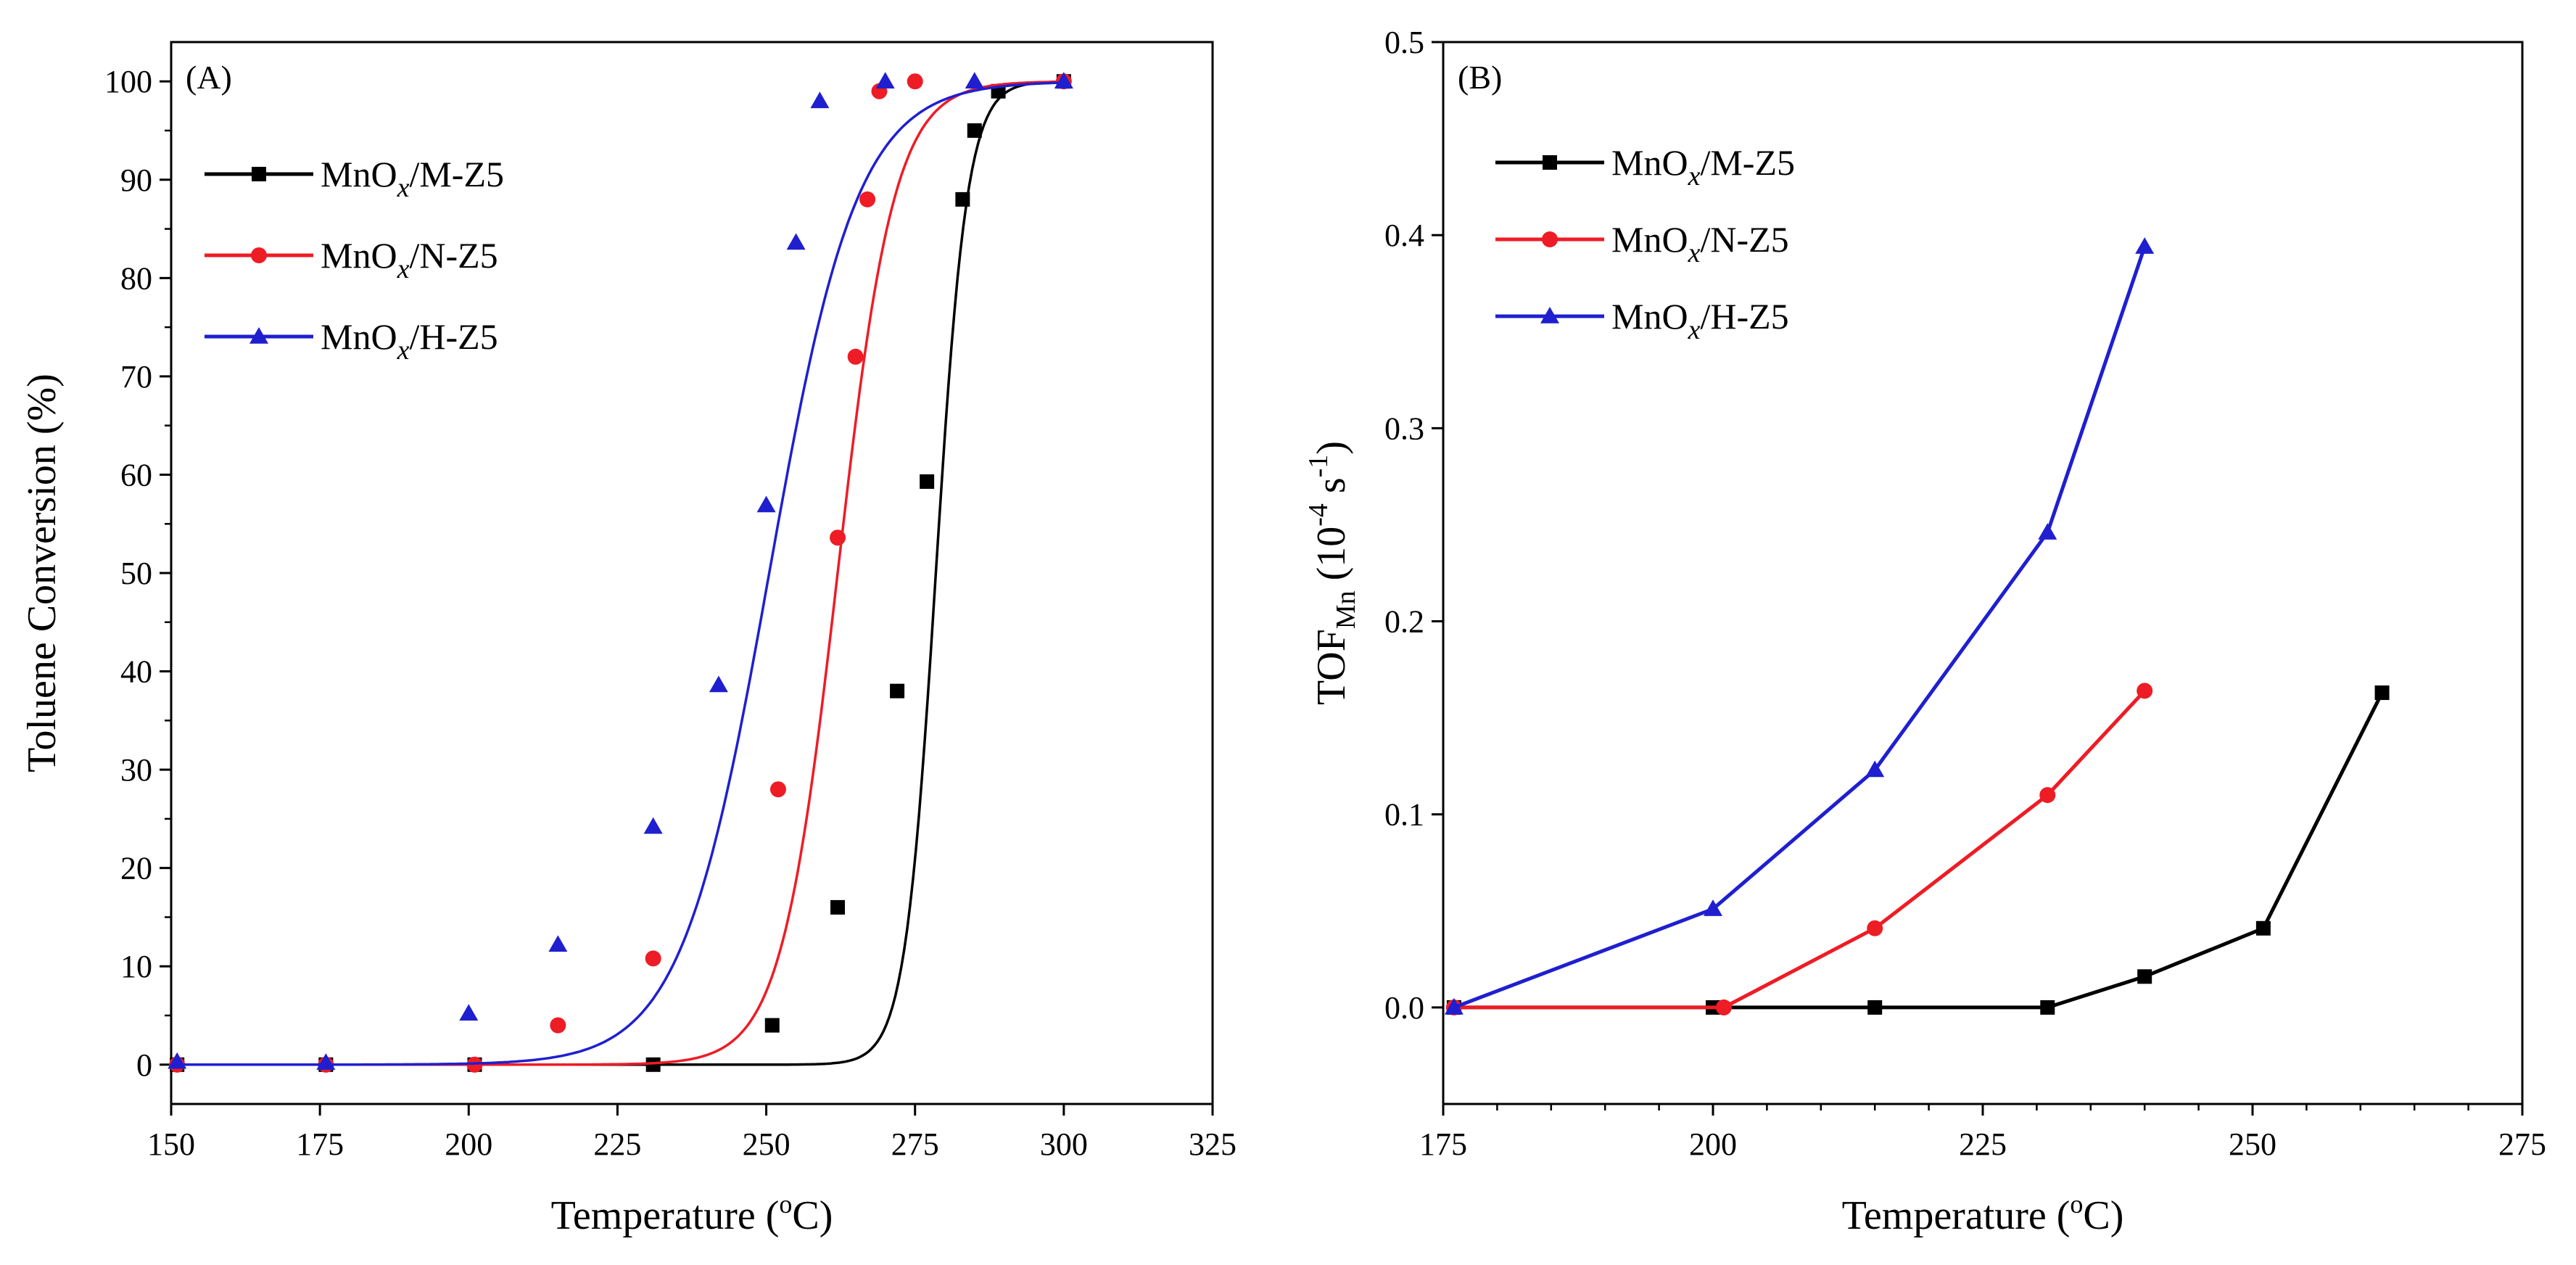 Image resolution: width=2576 pixels, height=1265 pixels. What do you see at coordinates (136, 770) in the screenshot?
I see `y-tick-label: 30` at bounding box center [136, 770].